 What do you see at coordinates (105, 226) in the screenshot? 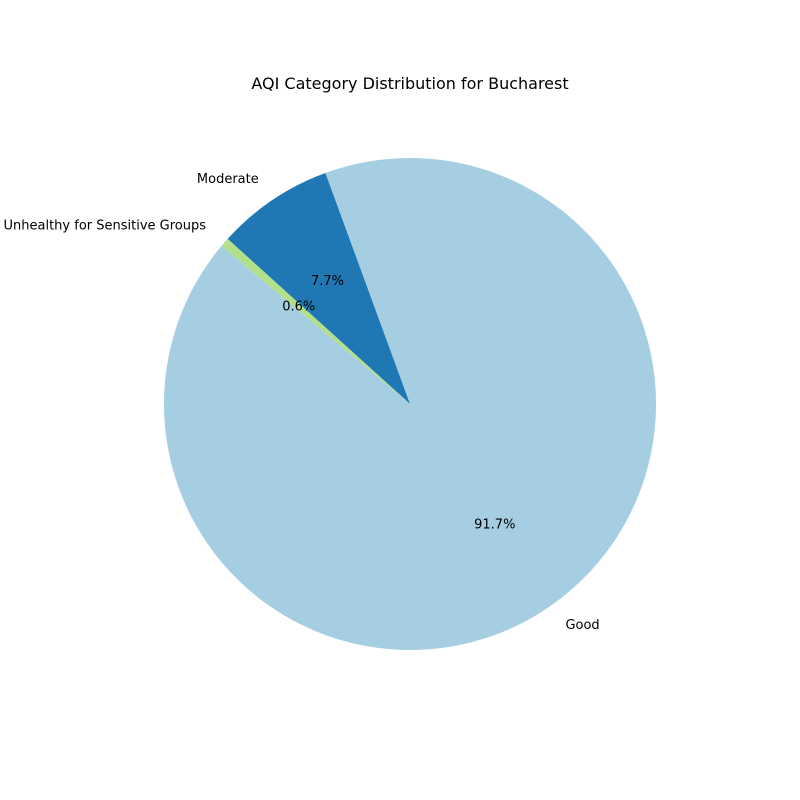
I see `slice-label: Unhealthy for Sensitive Groups` at bounding box center [105, 226].